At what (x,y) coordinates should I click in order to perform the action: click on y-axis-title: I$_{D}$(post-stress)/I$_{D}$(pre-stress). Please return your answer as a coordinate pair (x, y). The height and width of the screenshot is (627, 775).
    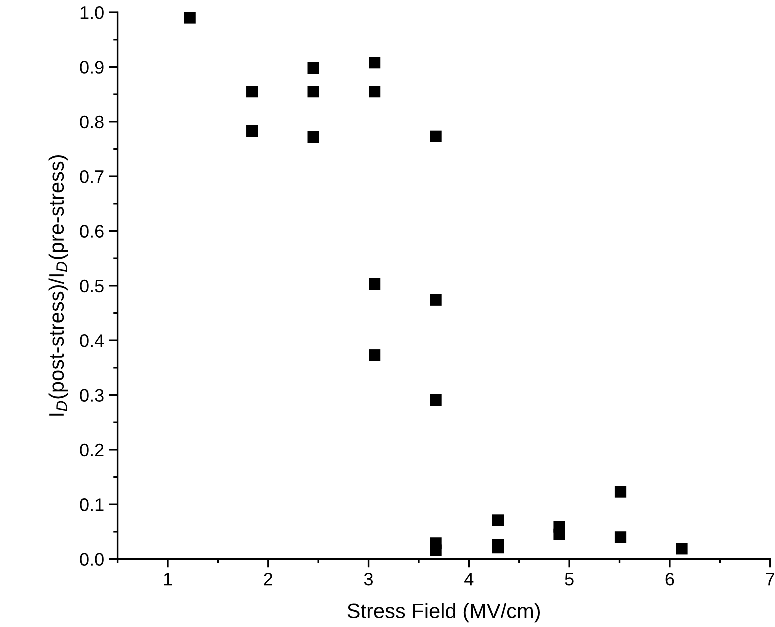
    Looking at the image, I should click on (58, 285).